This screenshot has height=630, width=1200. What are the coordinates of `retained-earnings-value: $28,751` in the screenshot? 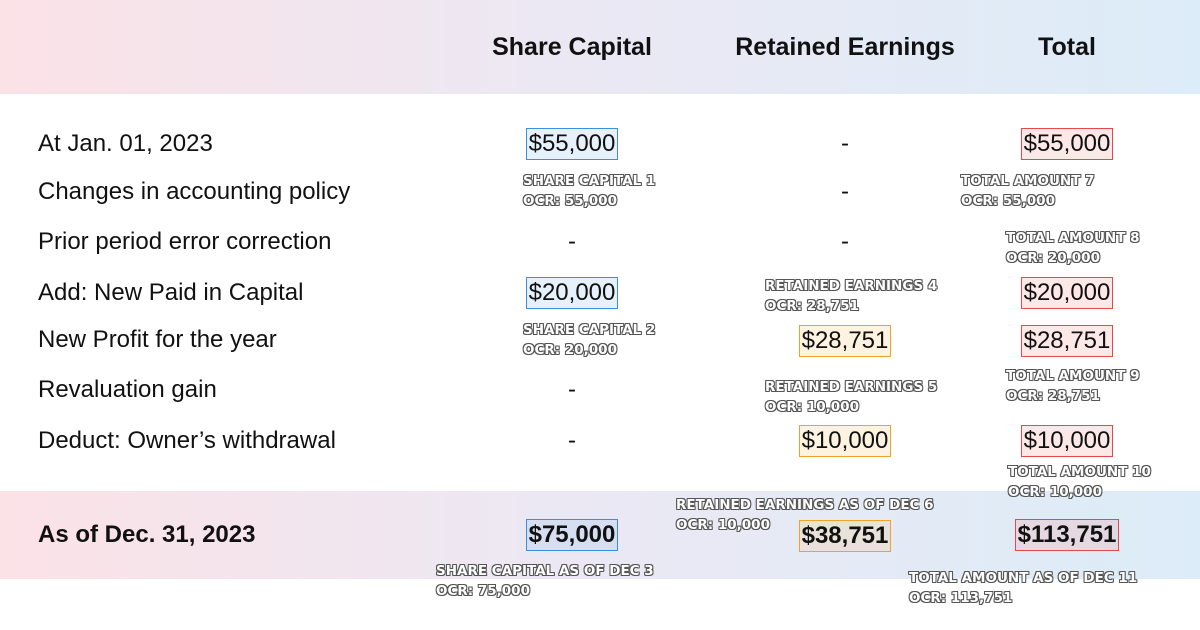 It's located at (845, 341).